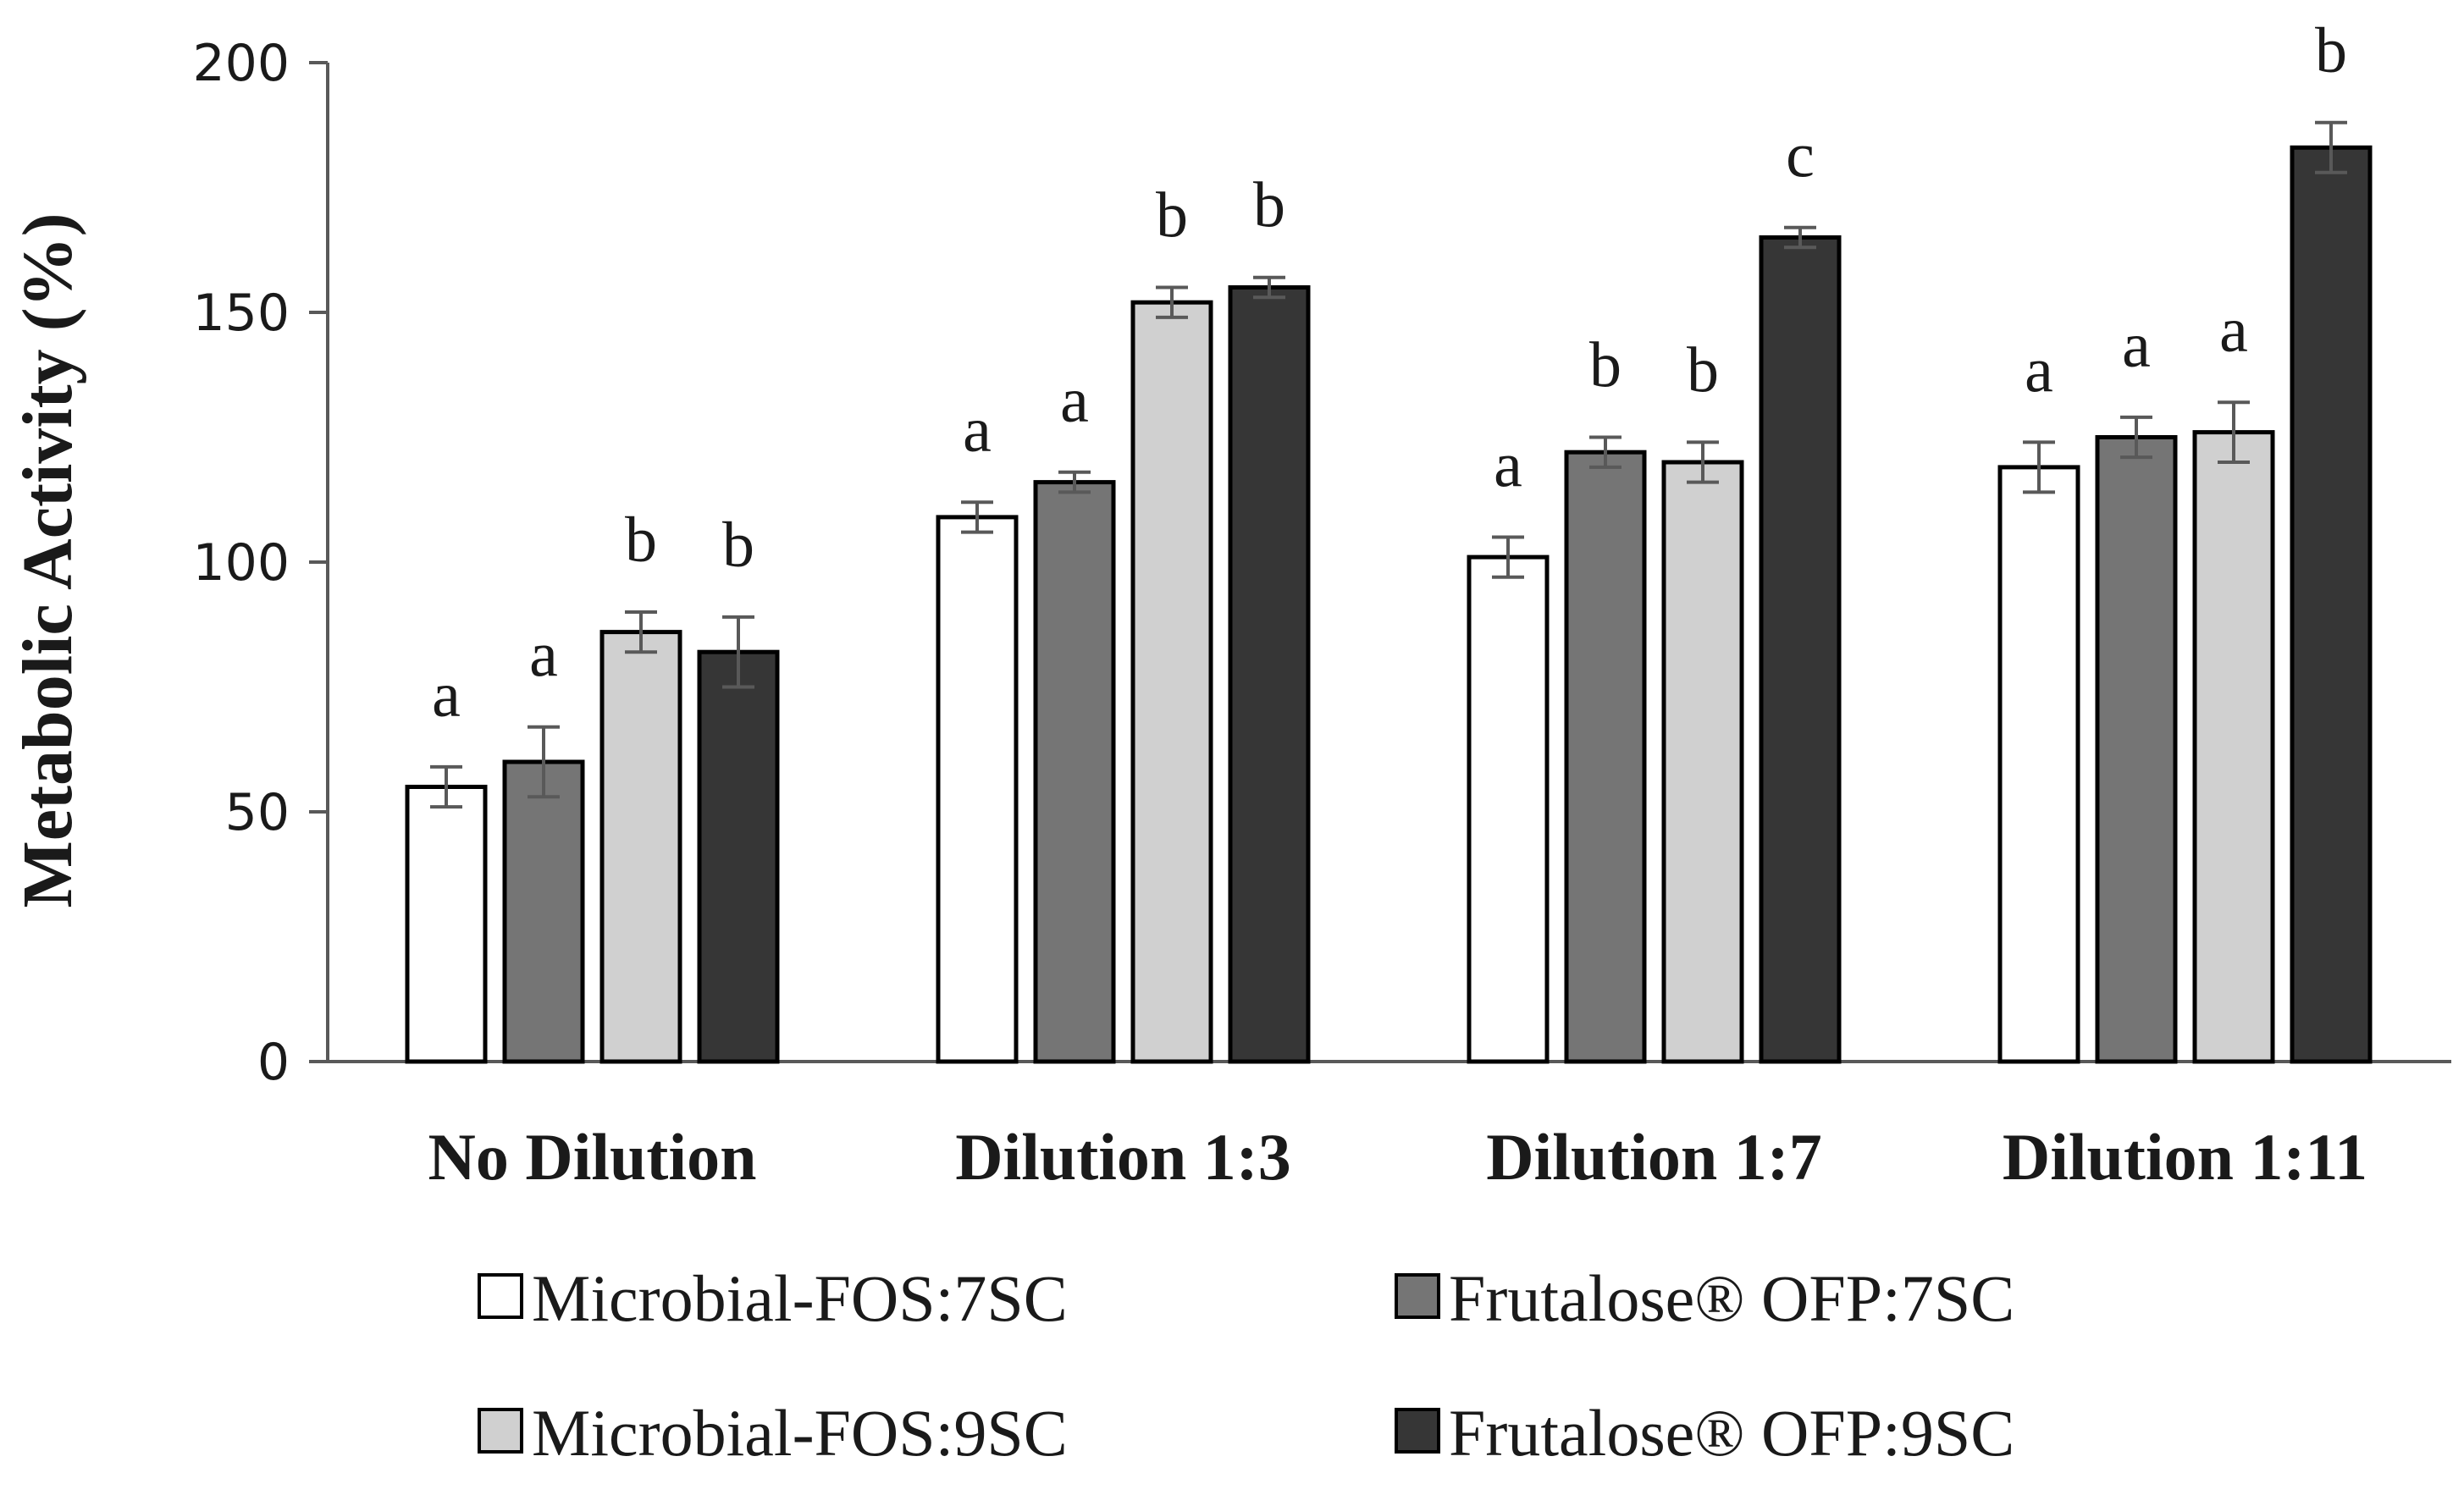 This screenshot has width=2464, height=1506. Describe the element at coordinates (241, 313) in the screenshot. I see `y-tick-label: 150` at that location.